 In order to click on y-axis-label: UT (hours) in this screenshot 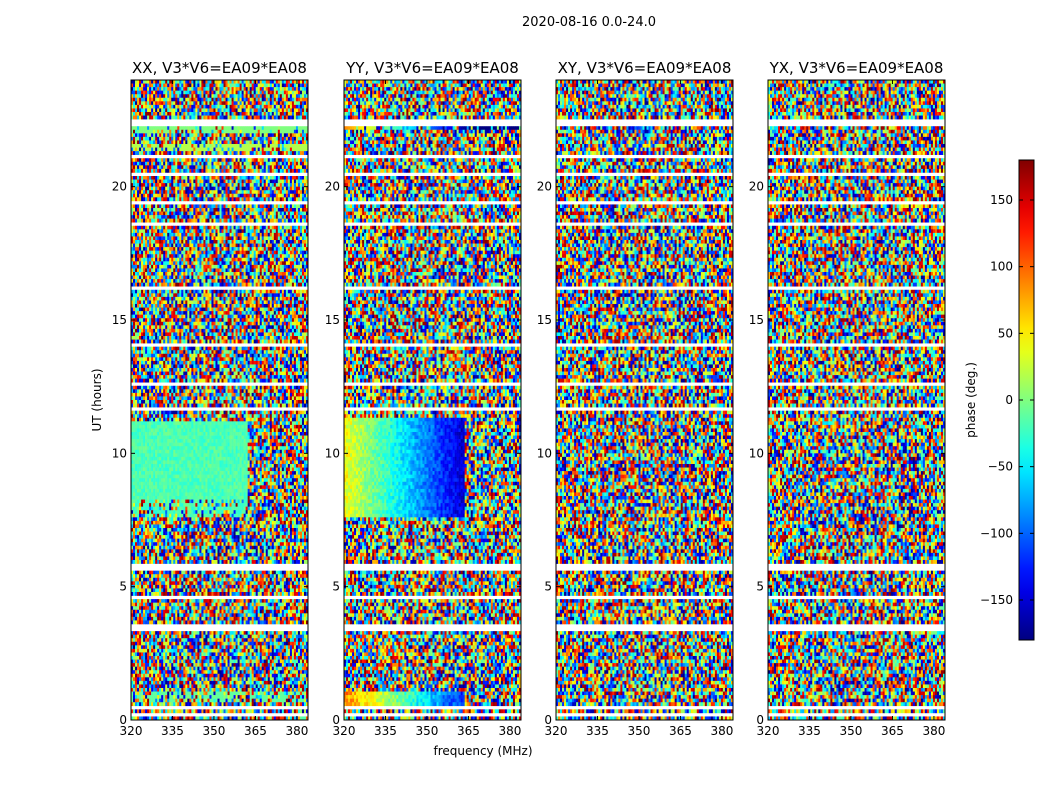, I will do `click(97, 399)`.